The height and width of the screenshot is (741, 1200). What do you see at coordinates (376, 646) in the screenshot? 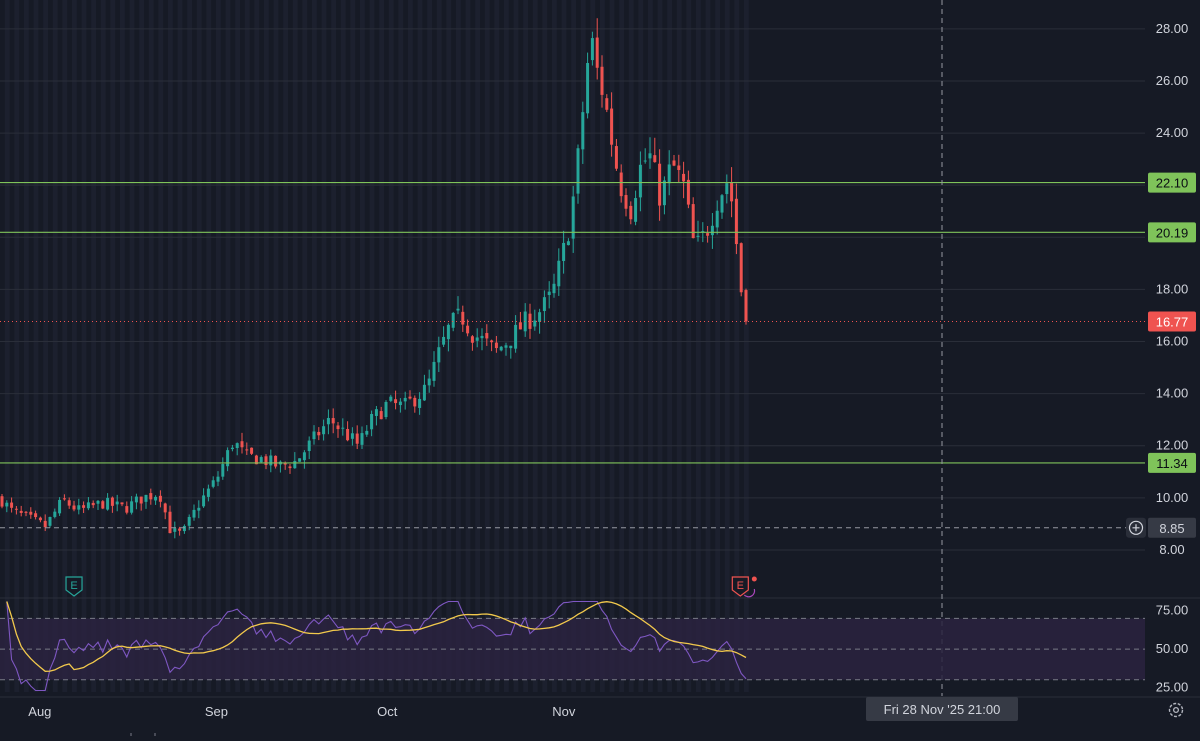
I see `rsi-line` at bounding box center [376, 646].